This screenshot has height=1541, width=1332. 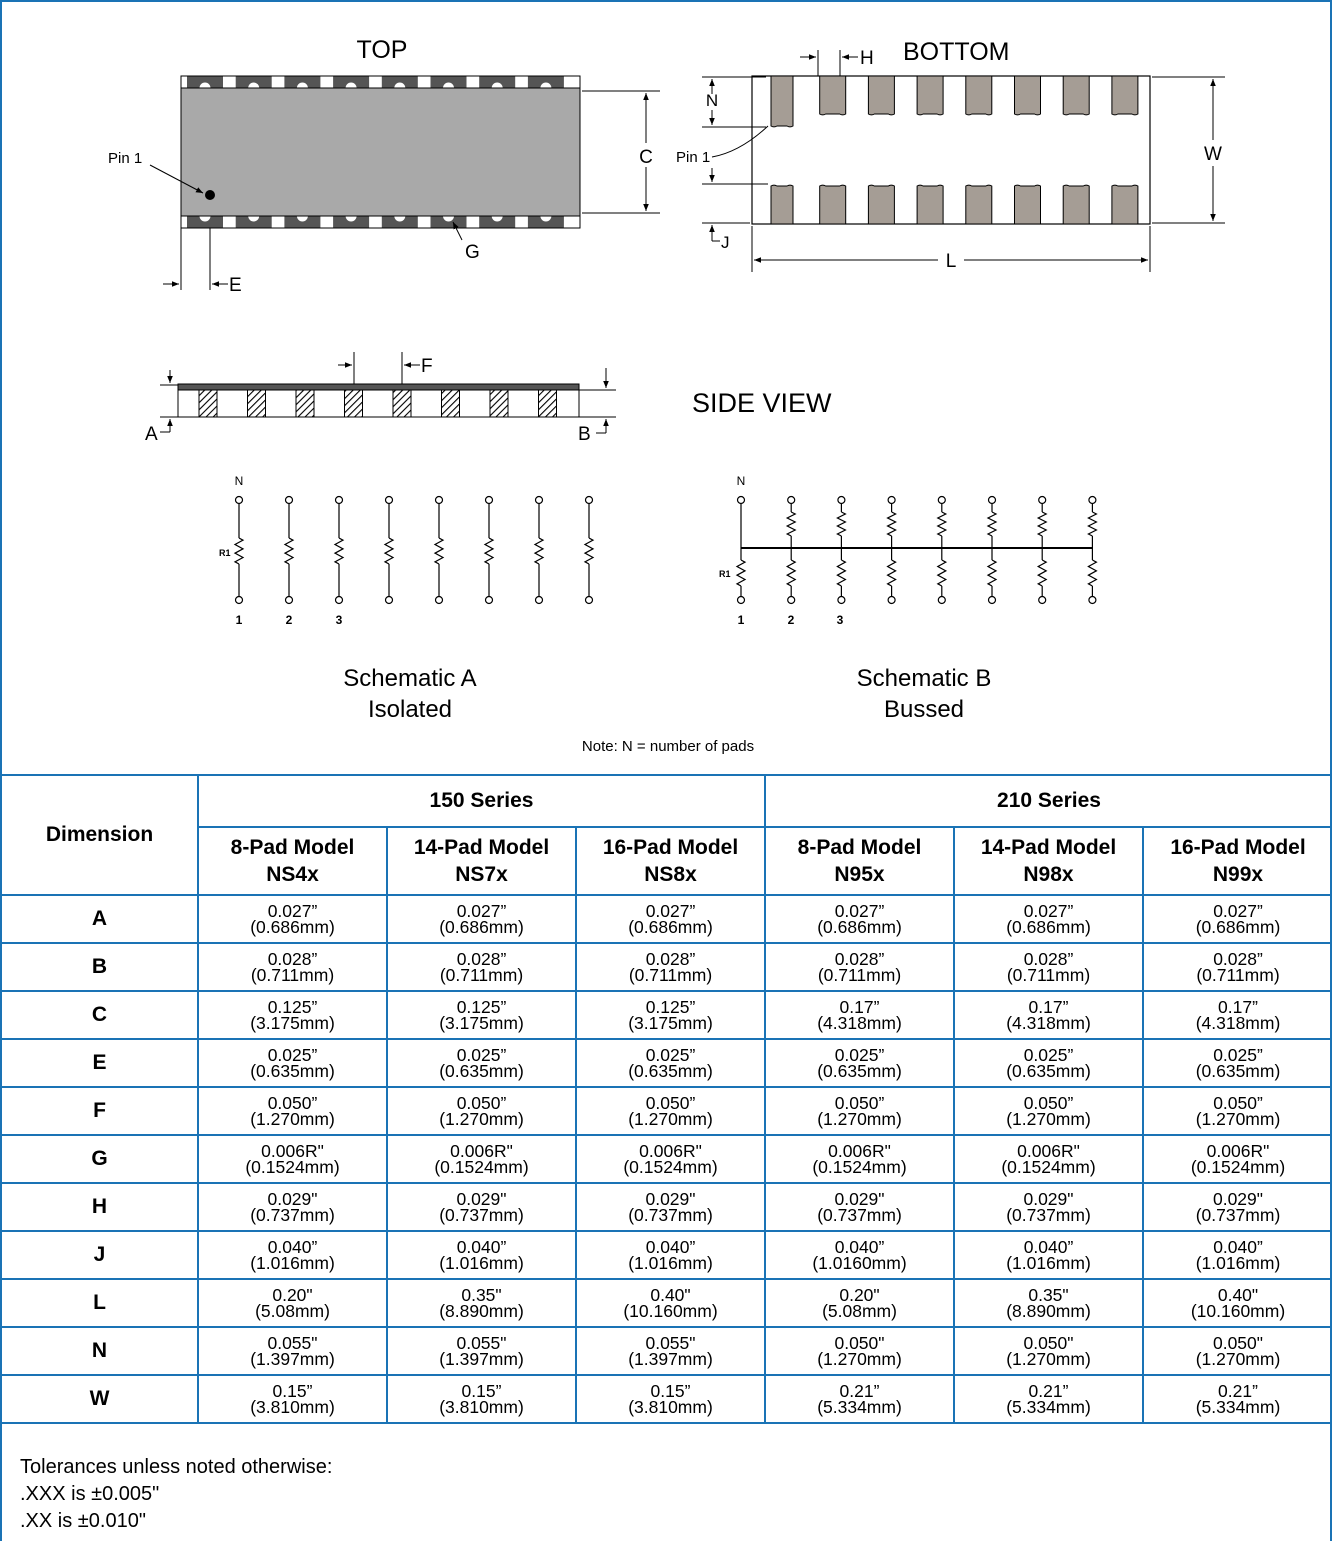 What do you see at coordinates (481, 1295) in the screenshot?
I see `value-inch: 0.35"` at bounding box center [481, 1295].